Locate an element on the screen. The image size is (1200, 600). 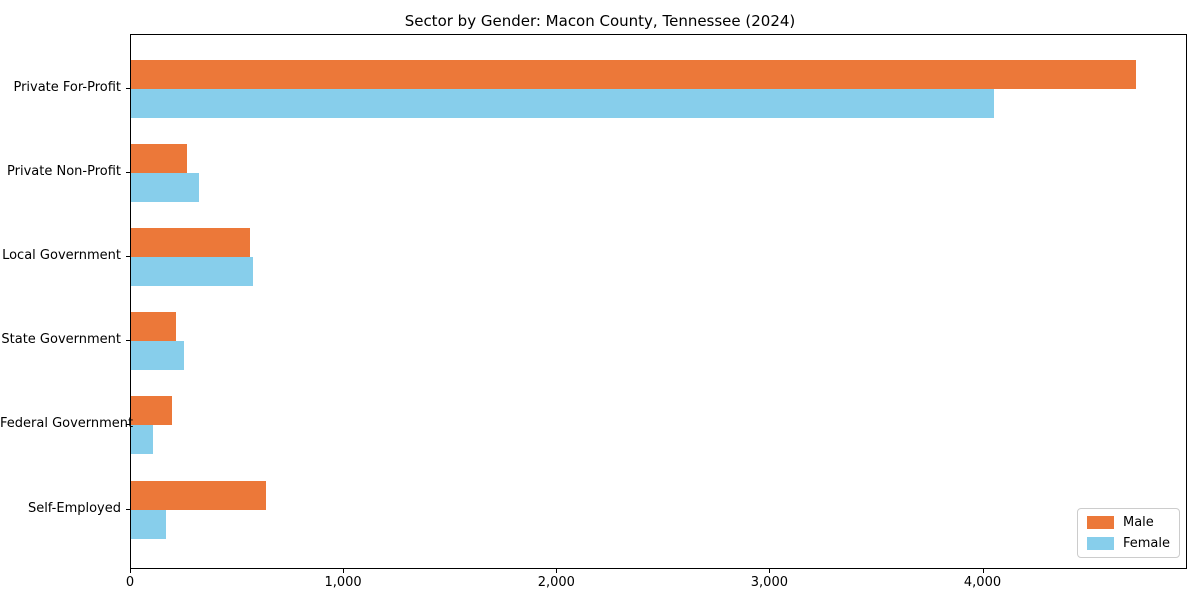
x-tick-label-3: 3,000 is located at coordinates (769, 582).